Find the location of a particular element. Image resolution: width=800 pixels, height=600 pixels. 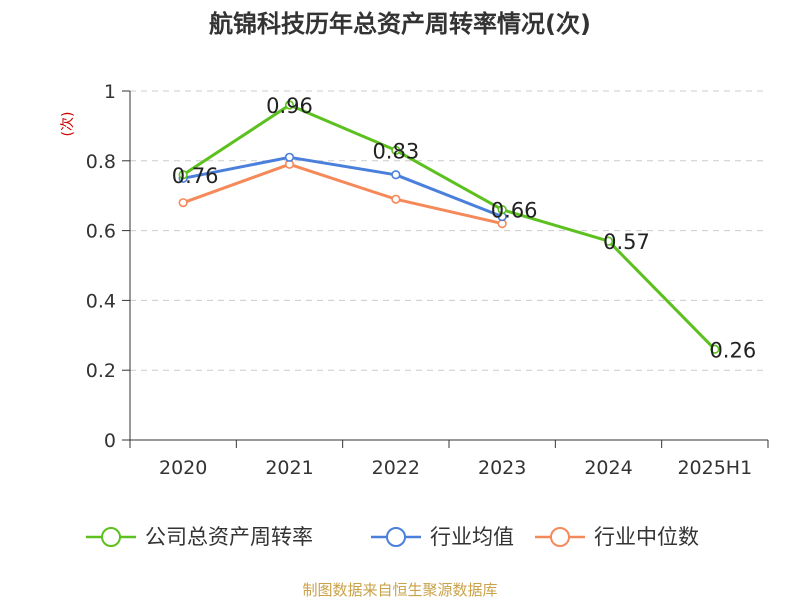

data-label: 0.26 is located at coordinates (732, 350).